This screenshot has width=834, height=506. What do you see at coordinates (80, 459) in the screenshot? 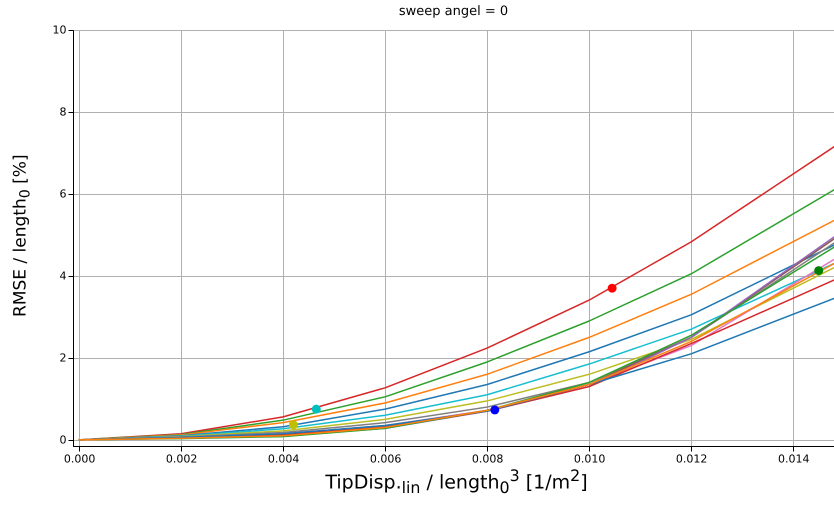
I see `x-tick-label: 0.000` at bounding box center [80, 459].